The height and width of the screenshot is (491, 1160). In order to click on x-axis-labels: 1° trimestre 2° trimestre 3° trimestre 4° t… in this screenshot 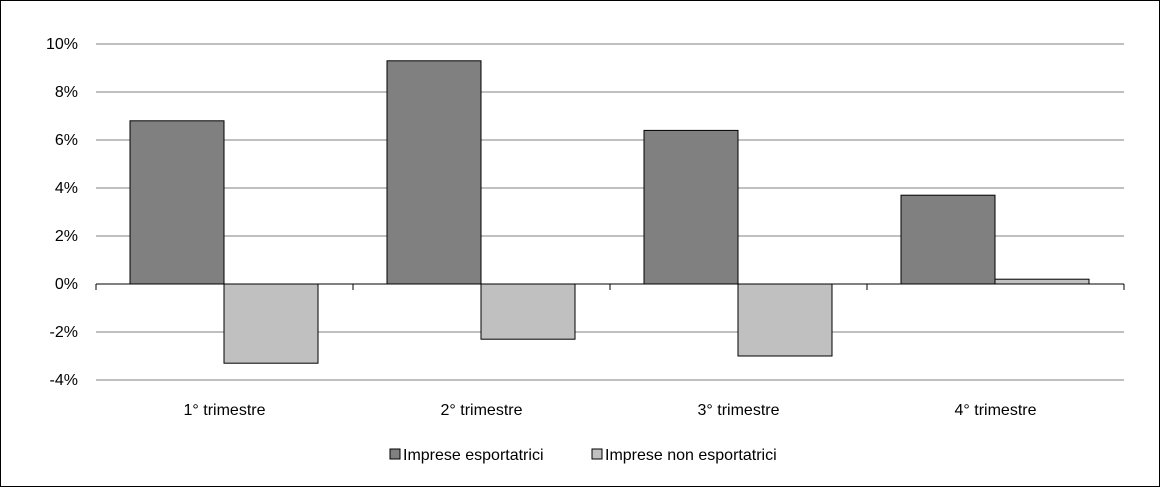, I will do `click(610, 410)`.